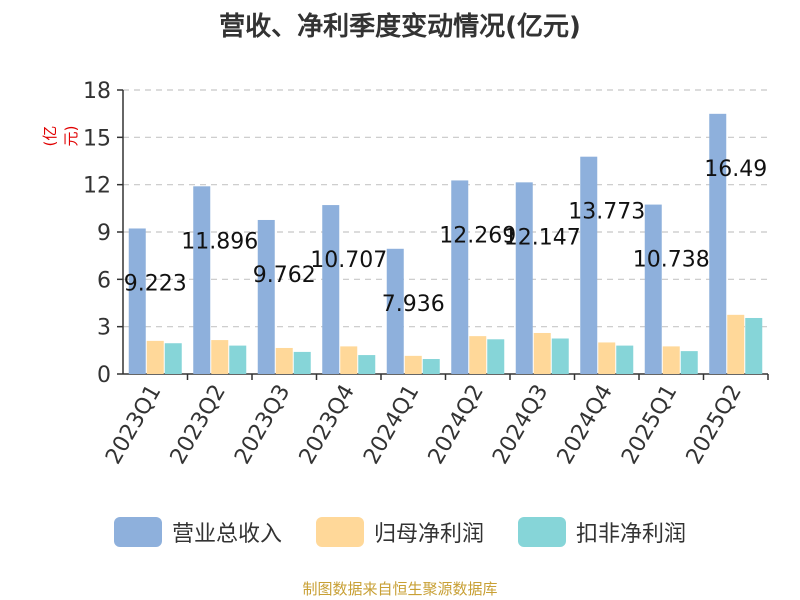 This screenshot has width=800, height=600. I want to click on x-tick-label: 2024Q4, so click(585, 425).